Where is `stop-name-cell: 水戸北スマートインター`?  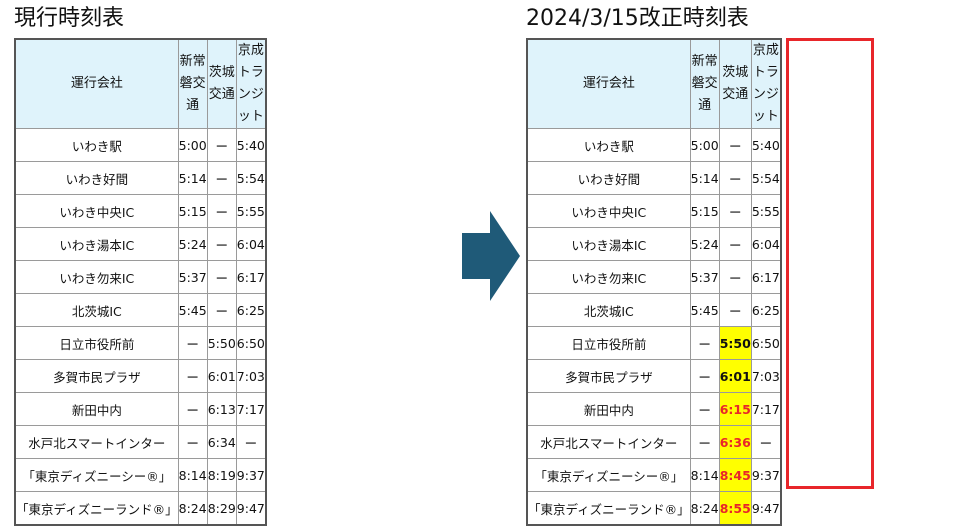 stop-name-cell: 水戸北スマートインター is located at coordinates (608, 442).